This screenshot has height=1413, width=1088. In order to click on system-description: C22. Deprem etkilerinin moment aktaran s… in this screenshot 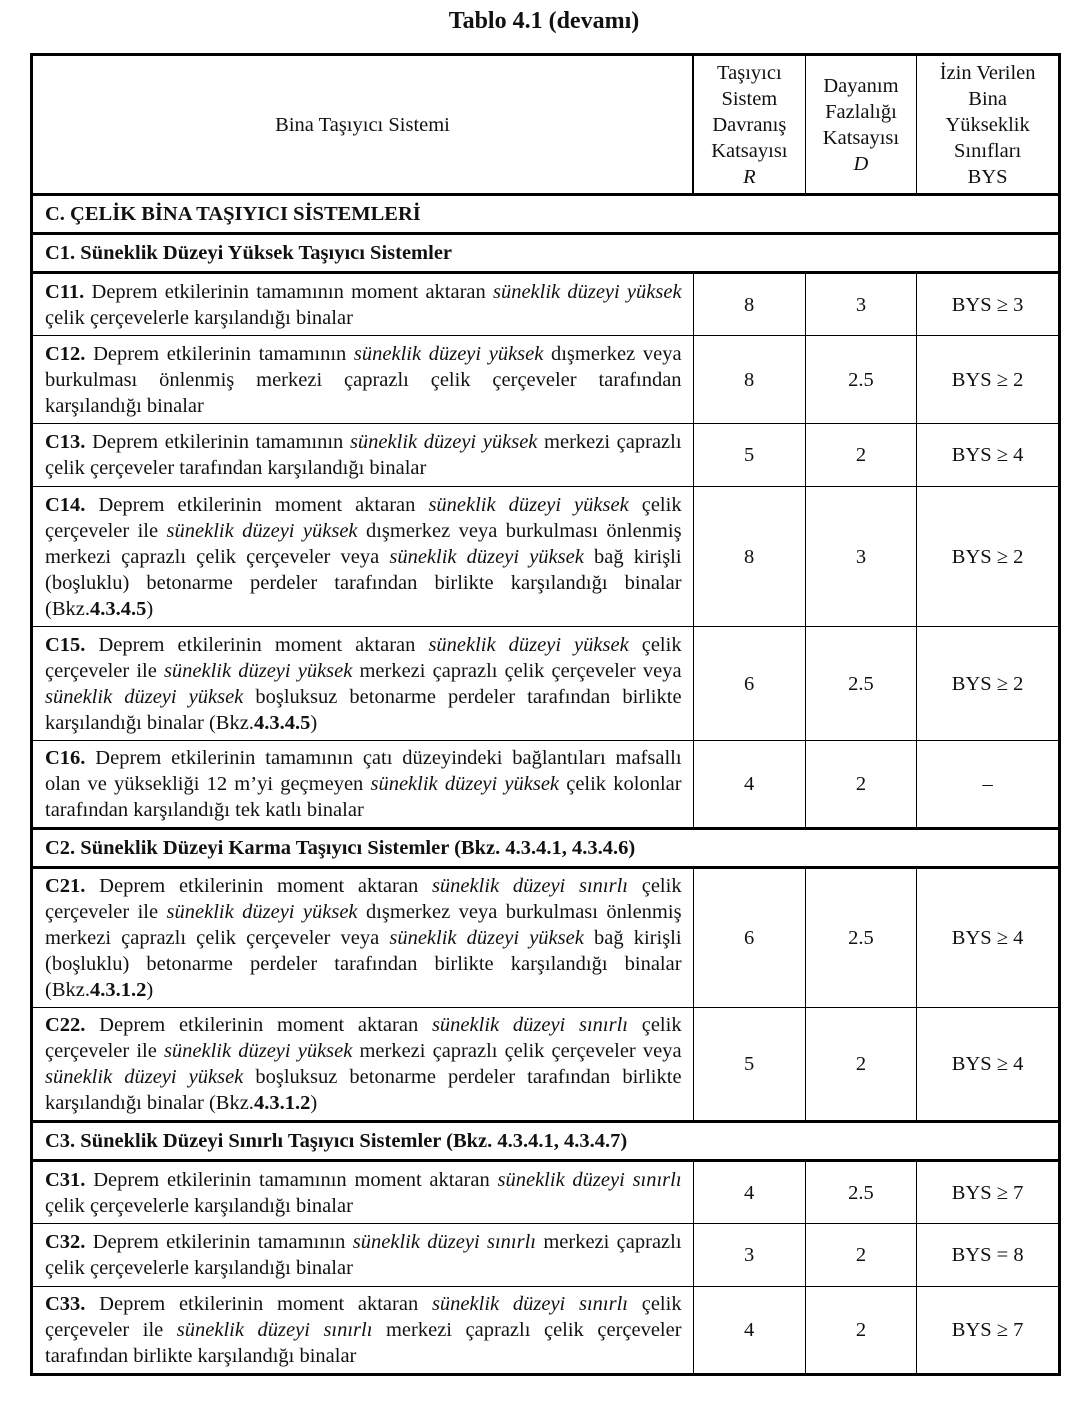, I will do `click(362, 1064)`.